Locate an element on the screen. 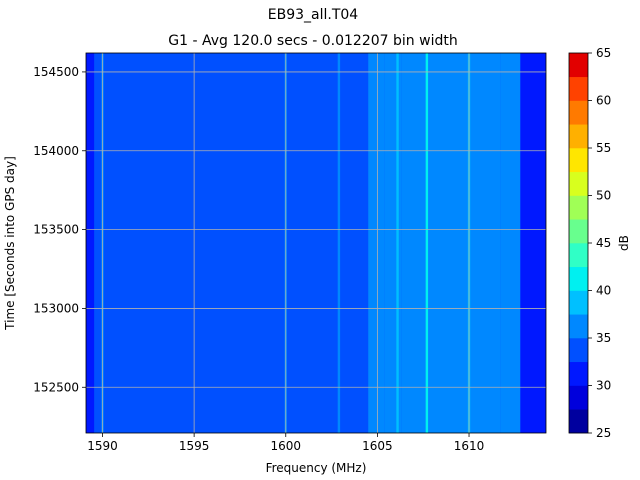  x-axis: 1590 1595 1600 1605 1610 is located at coordinates (285, 443).